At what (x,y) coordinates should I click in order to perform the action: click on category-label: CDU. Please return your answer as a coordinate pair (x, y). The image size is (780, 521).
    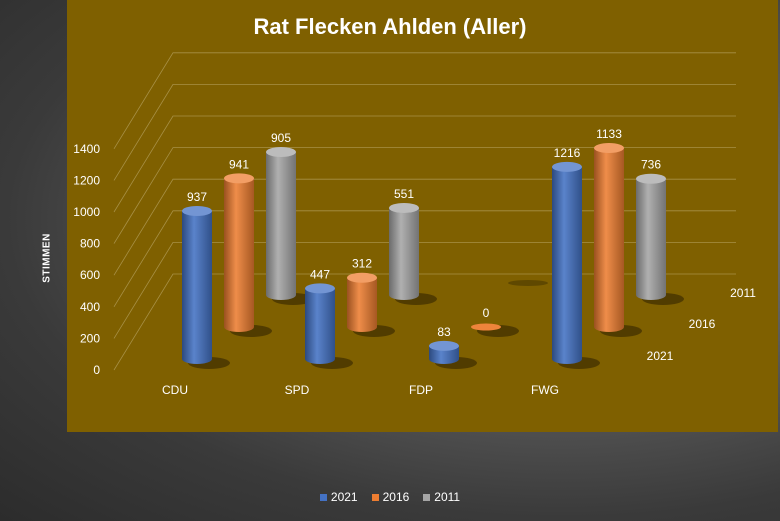
    Looking at the image, I should click on (175, 390).